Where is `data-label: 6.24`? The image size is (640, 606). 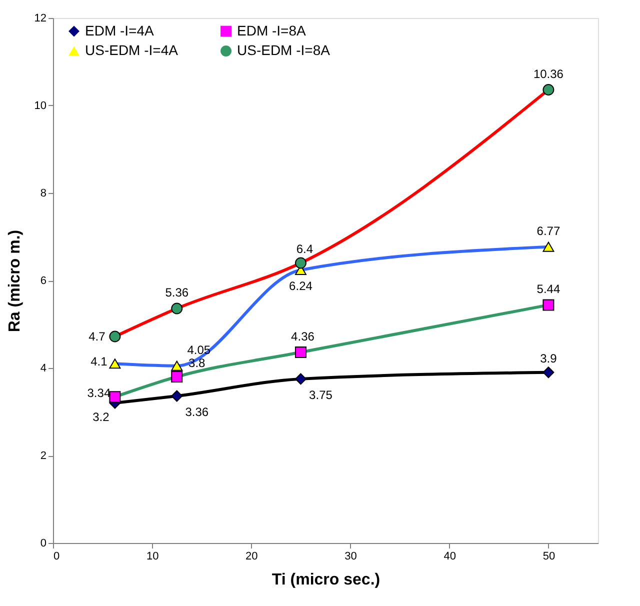
data-label: 6.24 is located at coordinates (301, 286).